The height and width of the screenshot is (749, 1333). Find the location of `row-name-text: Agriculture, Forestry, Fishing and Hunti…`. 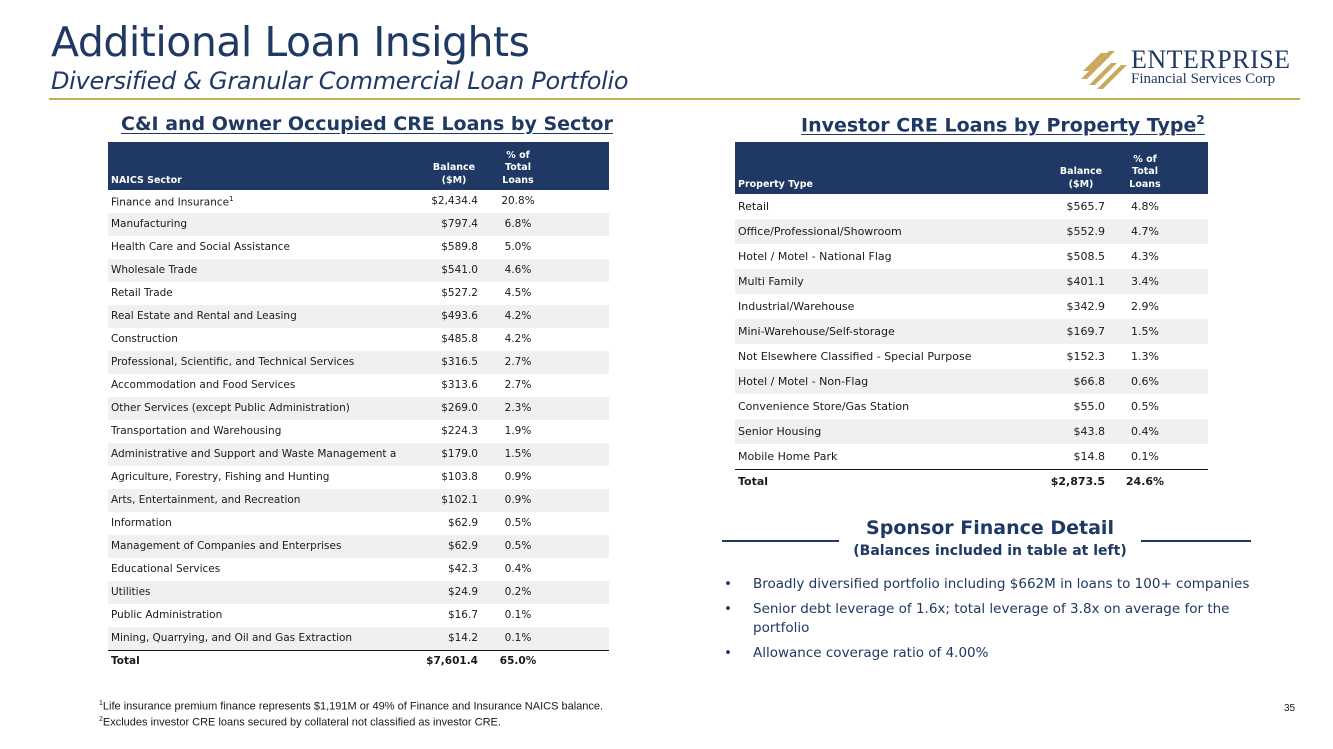

row-name-text: Agriculture, Forestry, Fishing and Hunti… is located at coordinates (220, 477).